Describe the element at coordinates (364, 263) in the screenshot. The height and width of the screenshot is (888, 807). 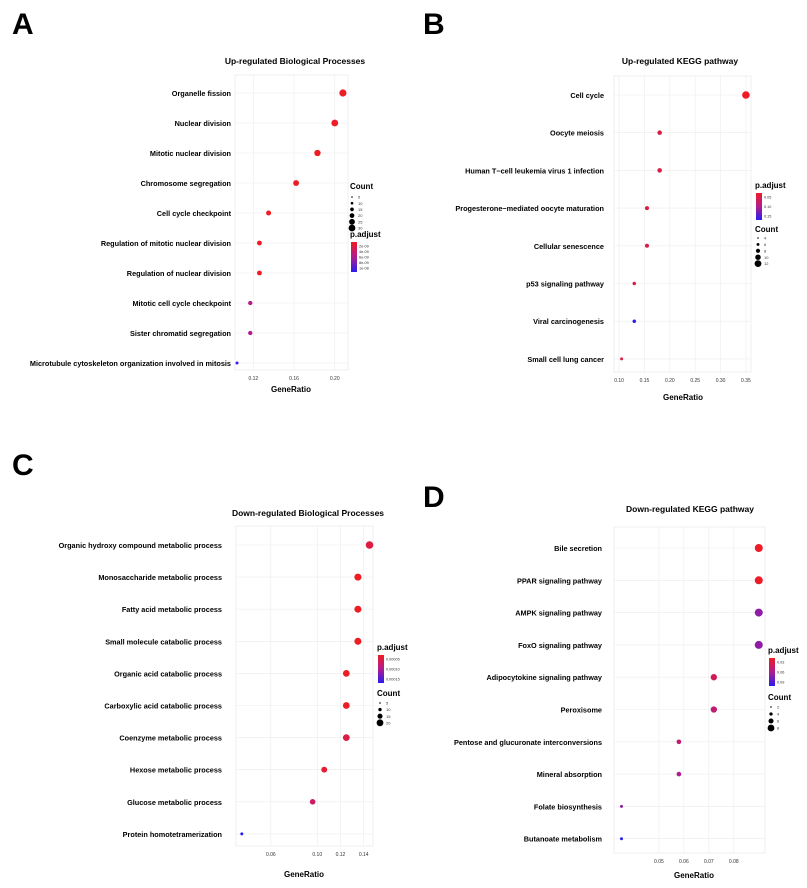
I see `padj-legend-label: 8e-09` at that location.